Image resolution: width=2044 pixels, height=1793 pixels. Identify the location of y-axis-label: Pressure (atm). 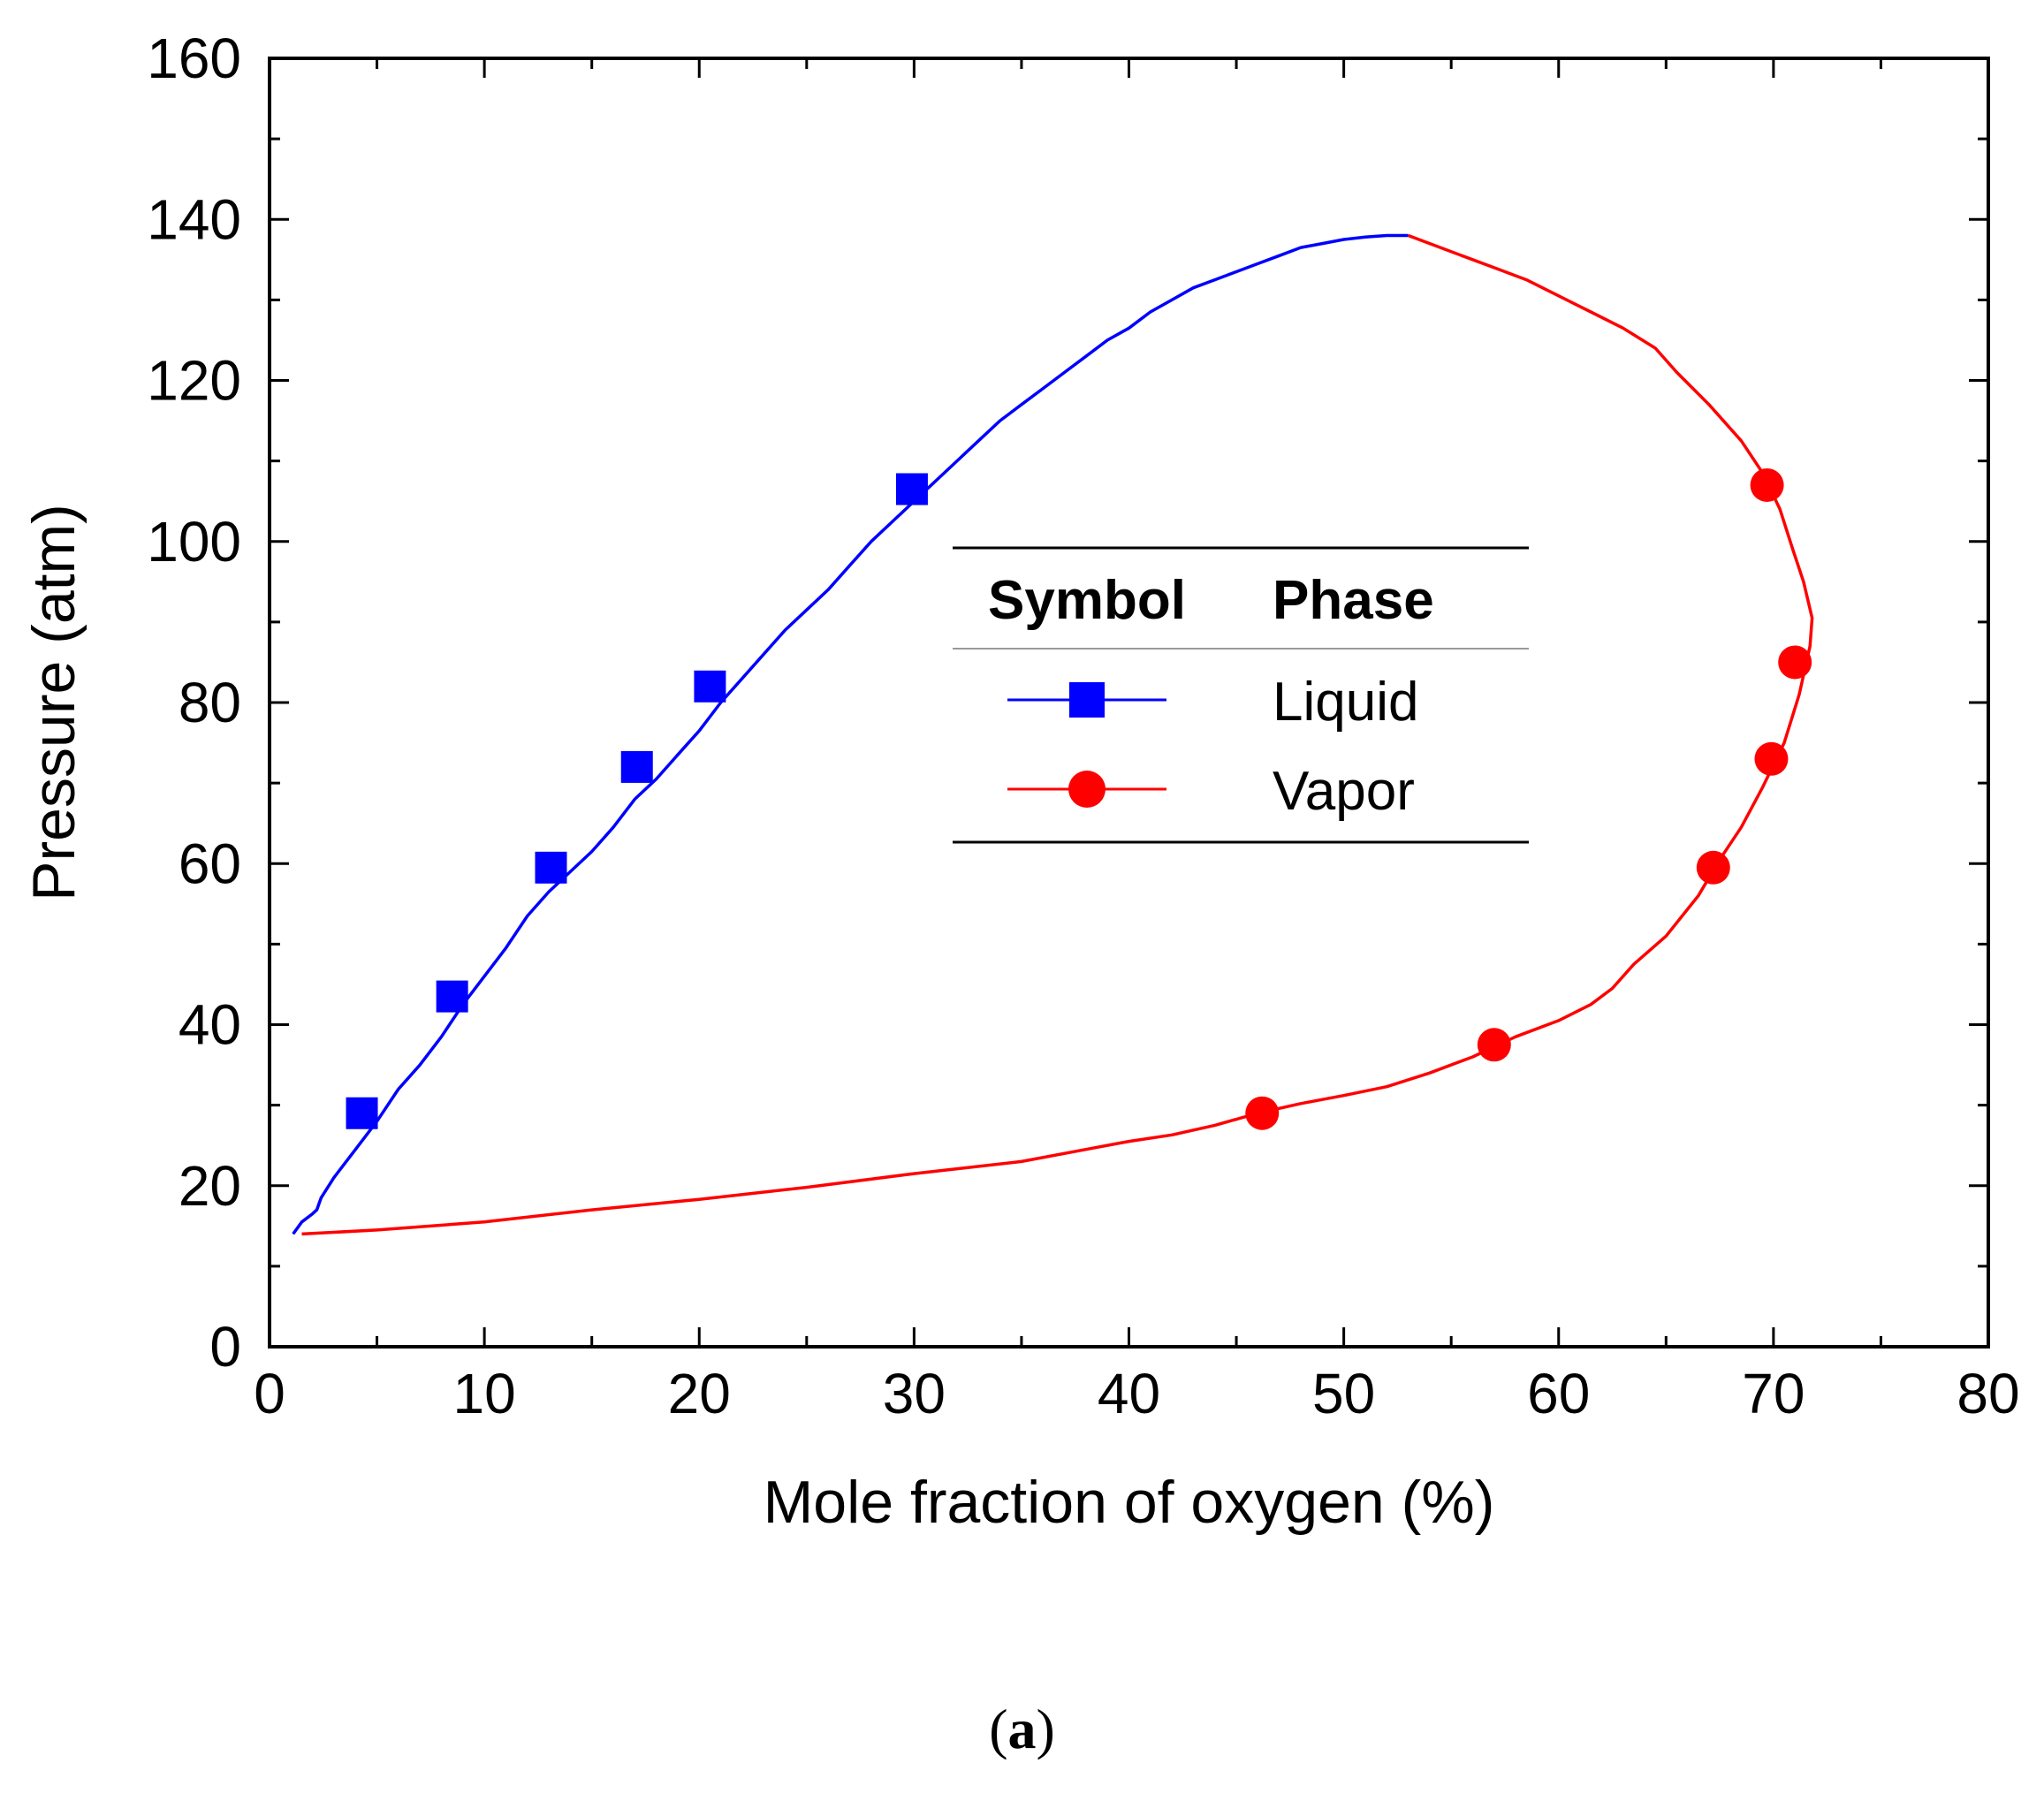
(53, 702).